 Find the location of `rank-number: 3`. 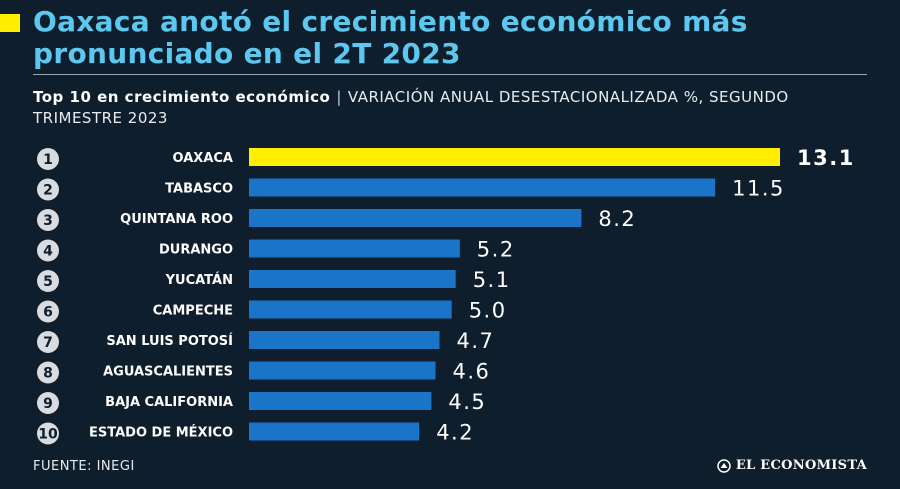

rank-number: 3 is located at coordinates (48, 221).